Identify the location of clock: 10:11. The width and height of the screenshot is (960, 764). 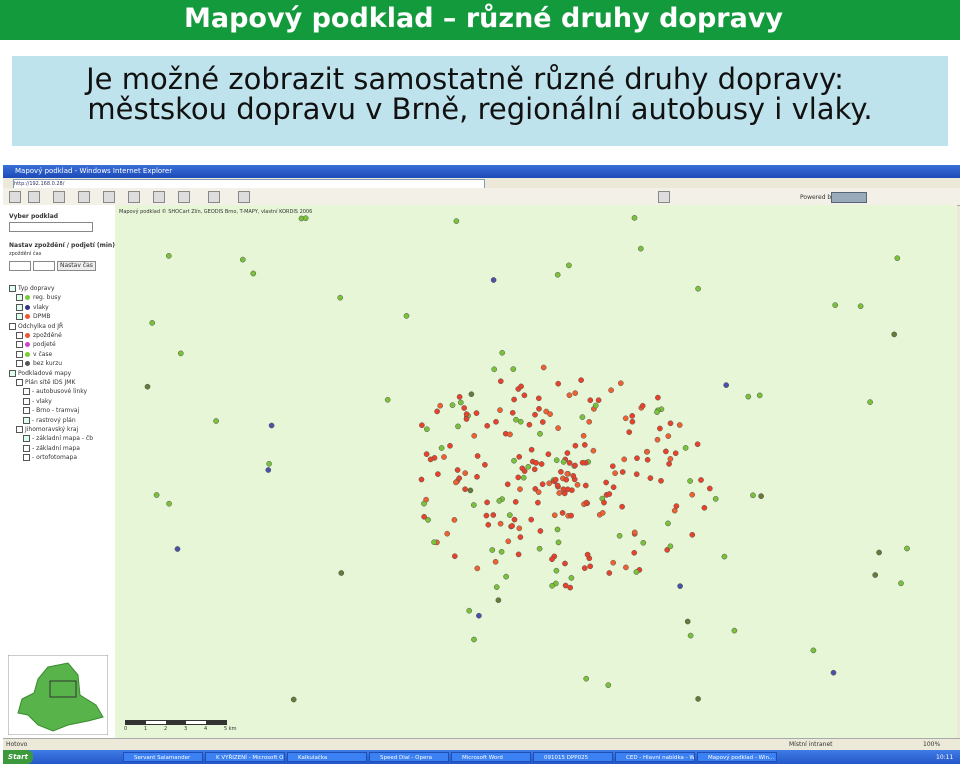
(945, 757).